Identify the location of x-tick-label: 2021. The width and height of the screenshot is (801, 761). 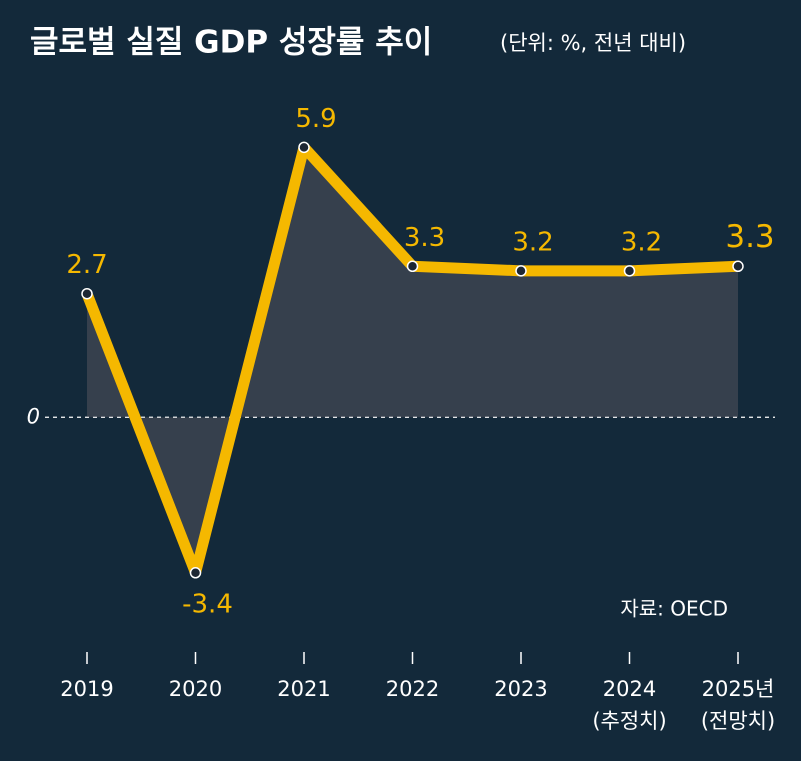
(303, 689).